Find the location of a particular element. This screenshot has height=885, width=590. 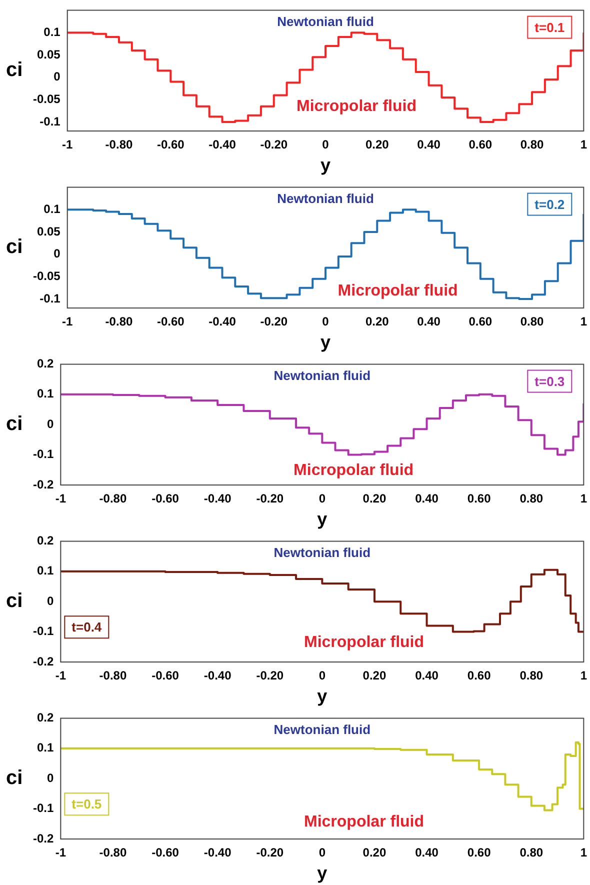

series-label: t=0.1 is located at coordinates (549, 27).